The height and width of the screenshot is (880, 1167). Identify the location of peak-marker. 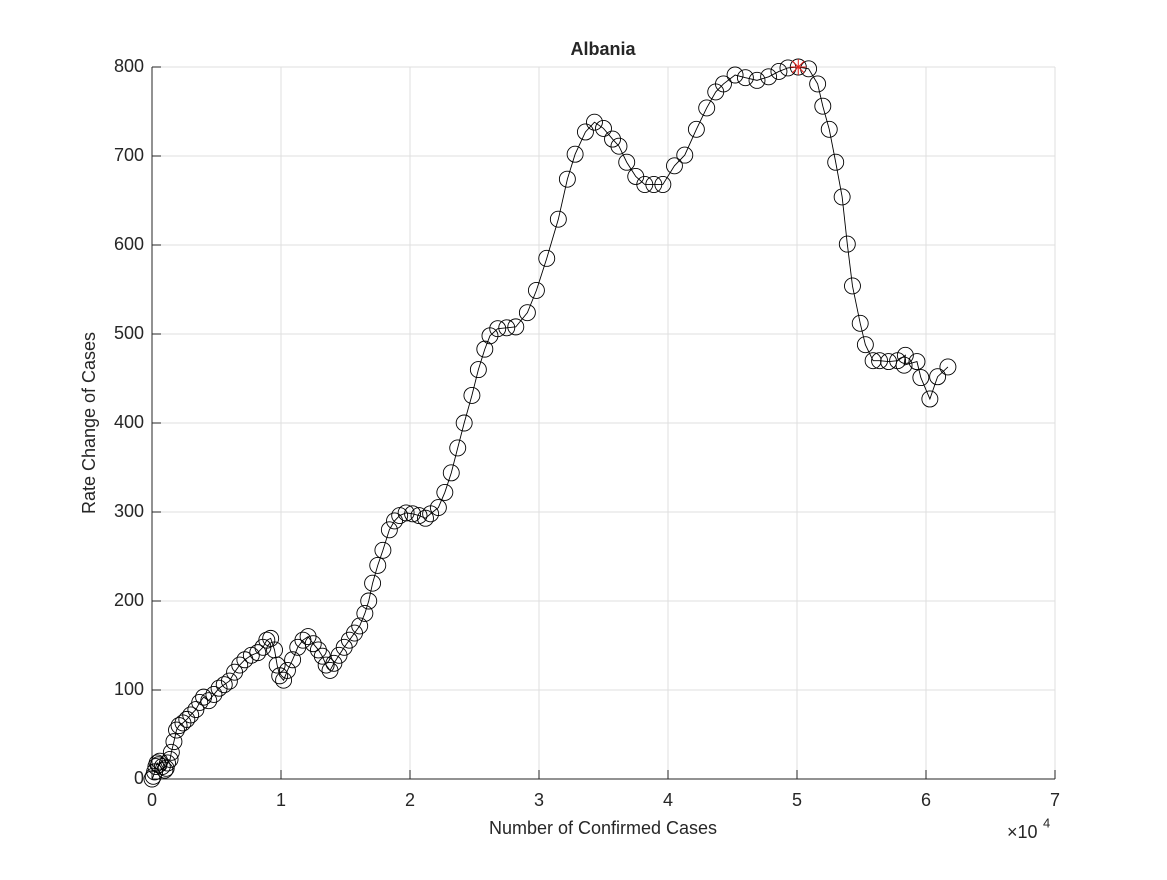
(798, 67).